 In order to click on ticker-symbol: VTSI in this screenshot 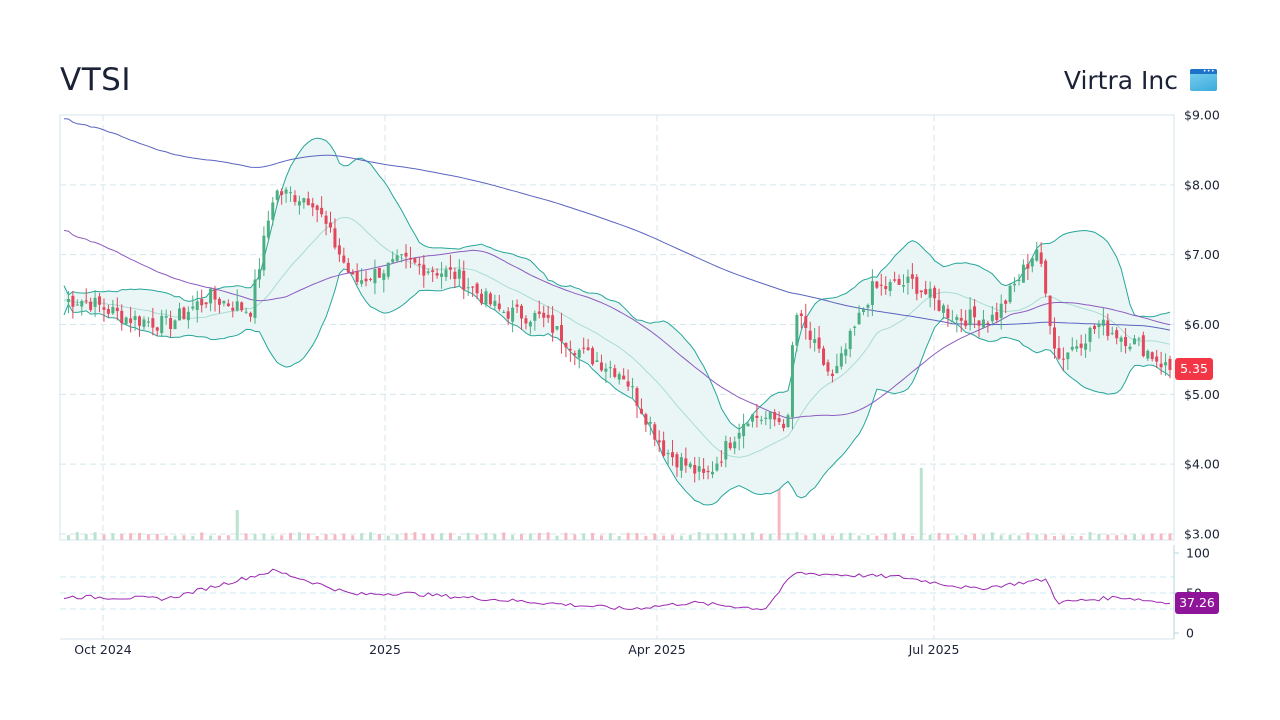, I will do `click(95, 80)`.